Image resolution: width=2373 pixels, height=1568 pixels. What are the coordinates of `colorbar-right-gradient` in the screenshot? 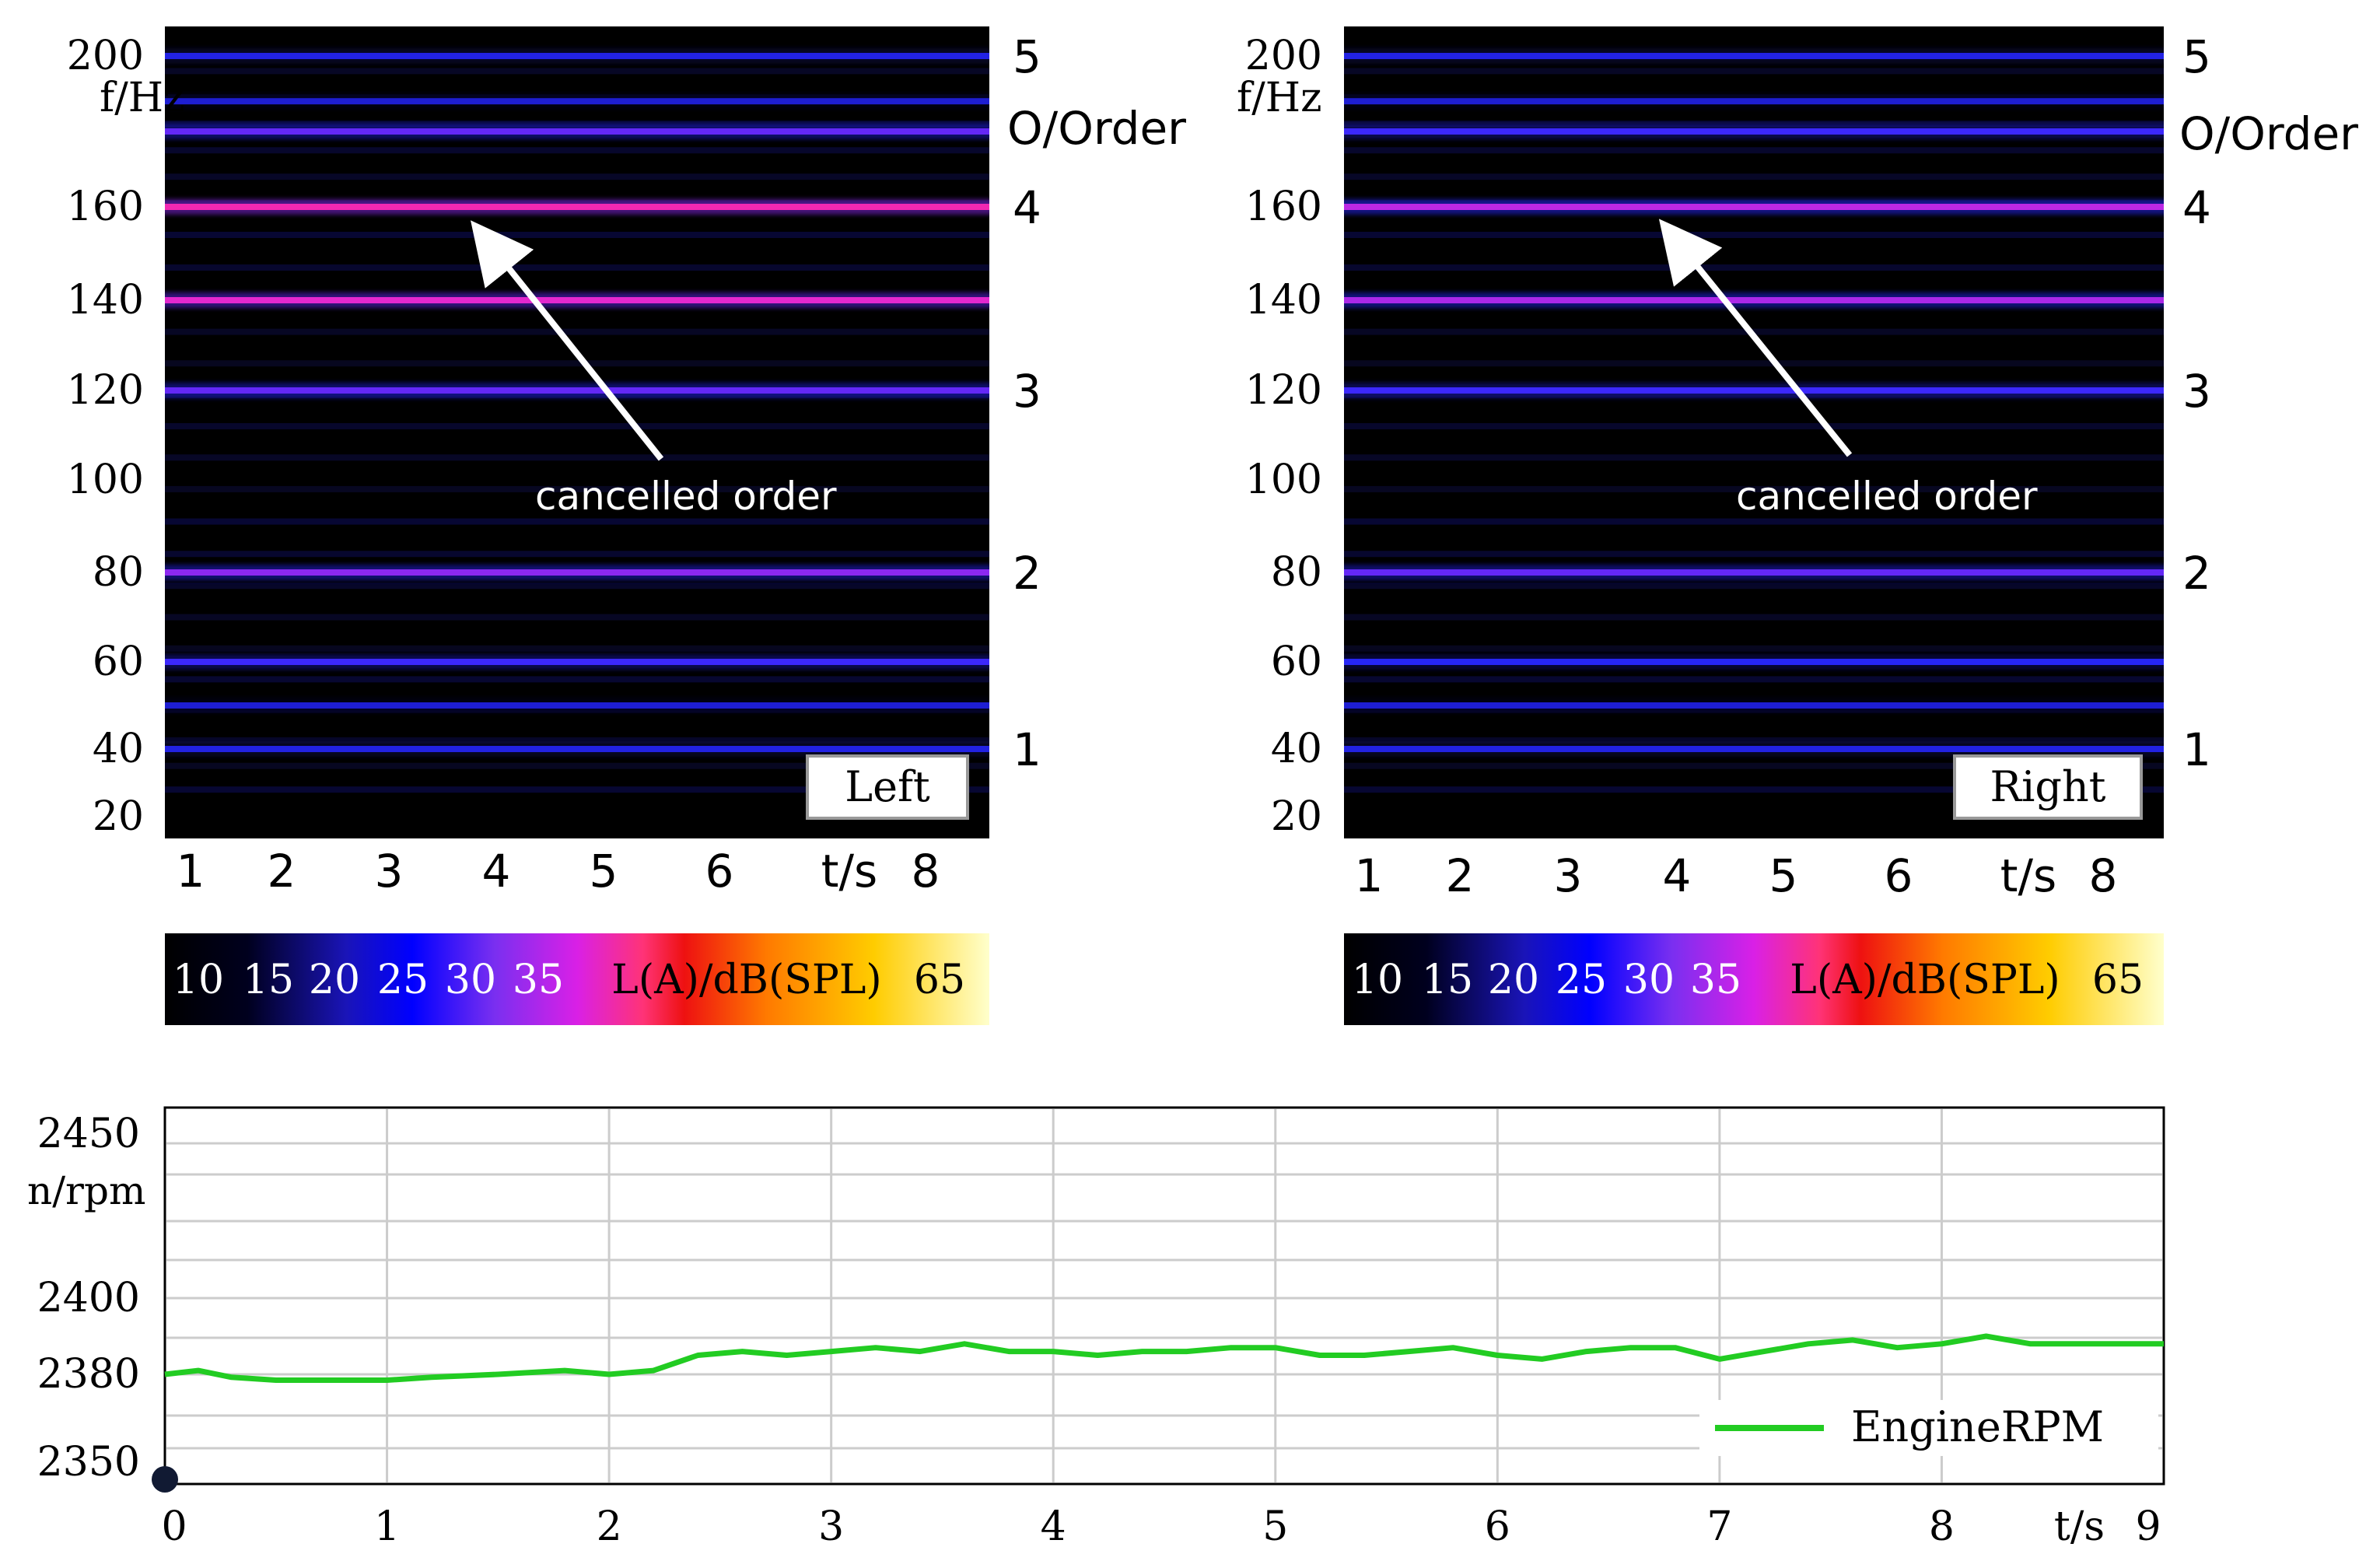 It's located at (1754, 979).